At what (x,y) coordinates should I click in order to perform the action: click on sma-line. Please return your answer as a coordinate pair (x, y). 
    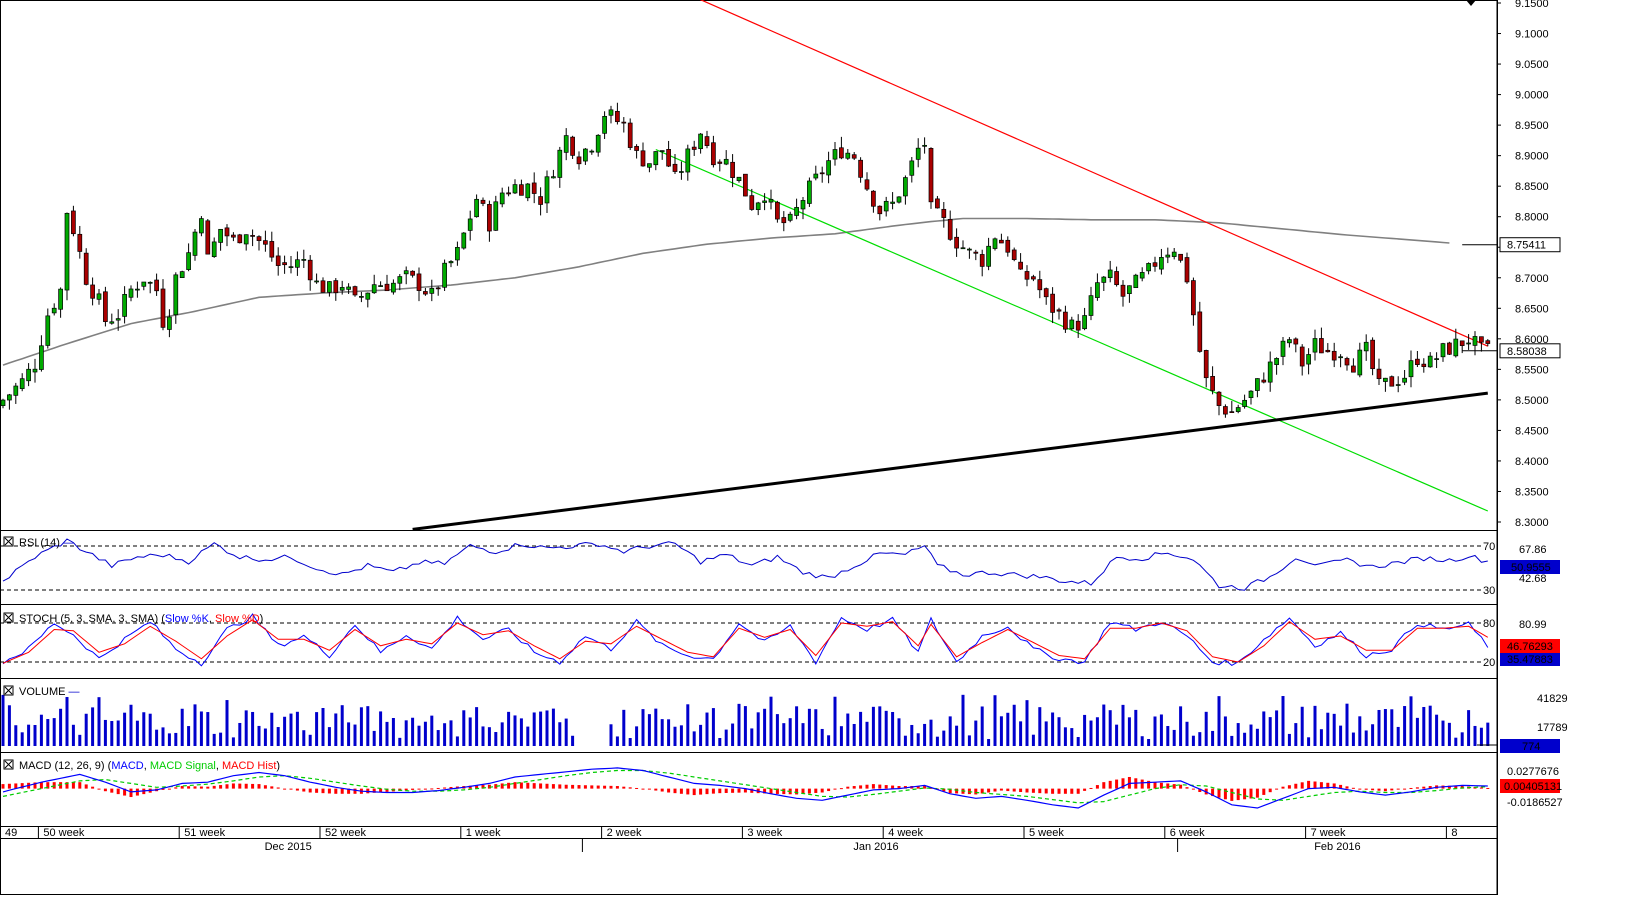
    Looking at the image, I should click on (726, 291).